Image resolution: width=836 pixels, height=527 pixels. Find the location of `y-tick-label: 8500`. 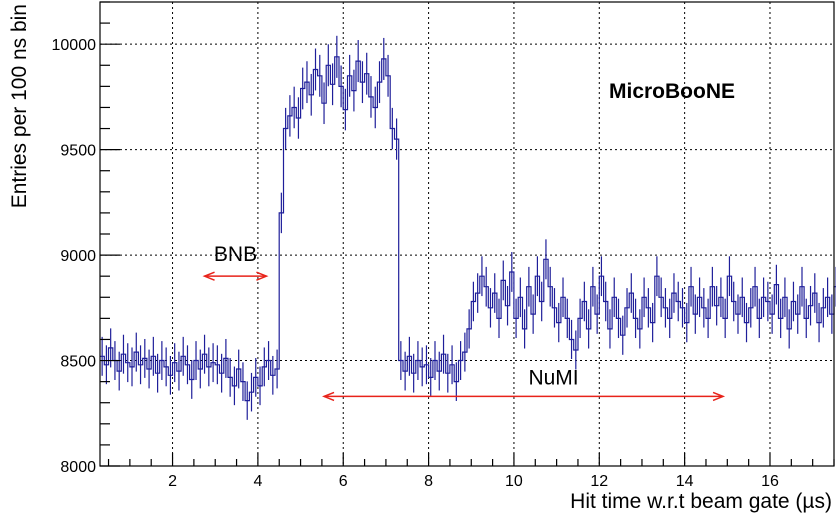

y-tick-label: 8500 is located at coordinates (78, 362).